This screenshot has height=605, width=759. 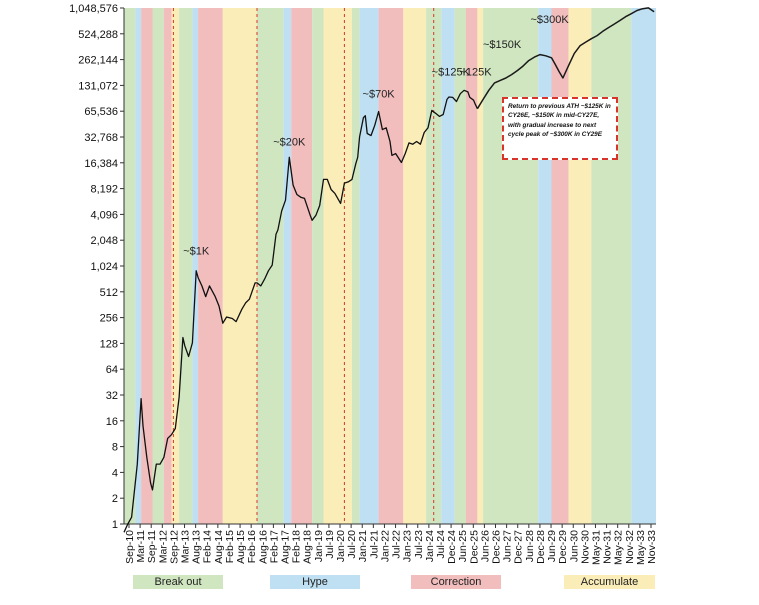 I want to click on price-label: ~$20K, so click(x=289, y=143).